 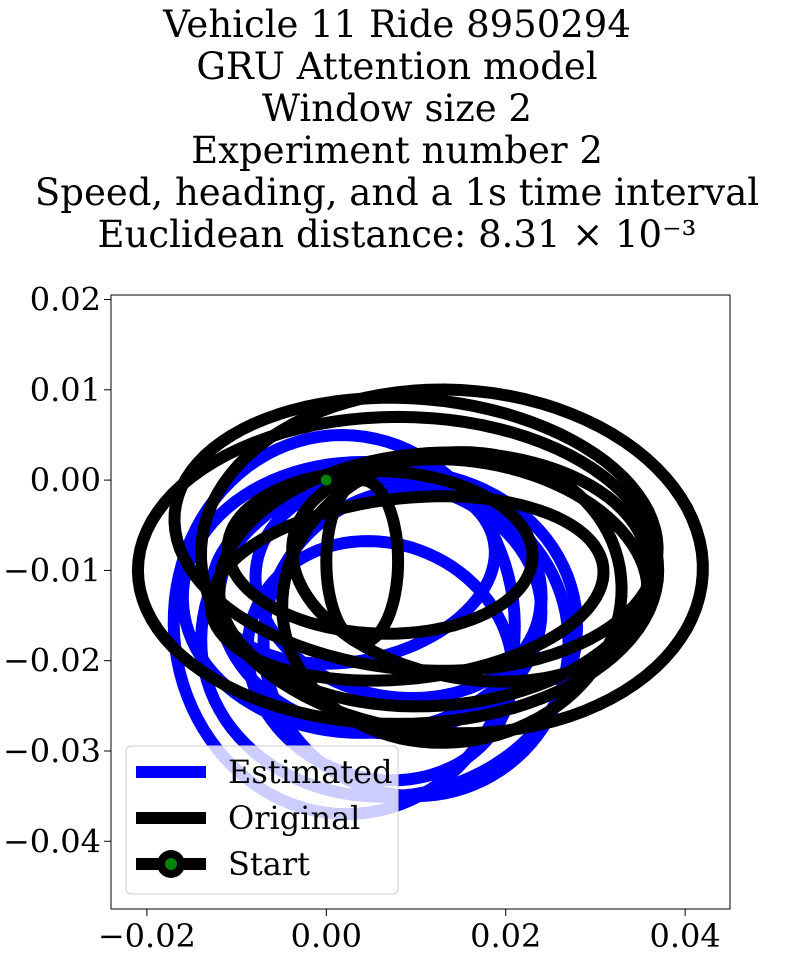 What do you see at coordinates (147, 936) in the screenshot?
I see `x-tick-label: −0.02` at bounding box center [147, 936].